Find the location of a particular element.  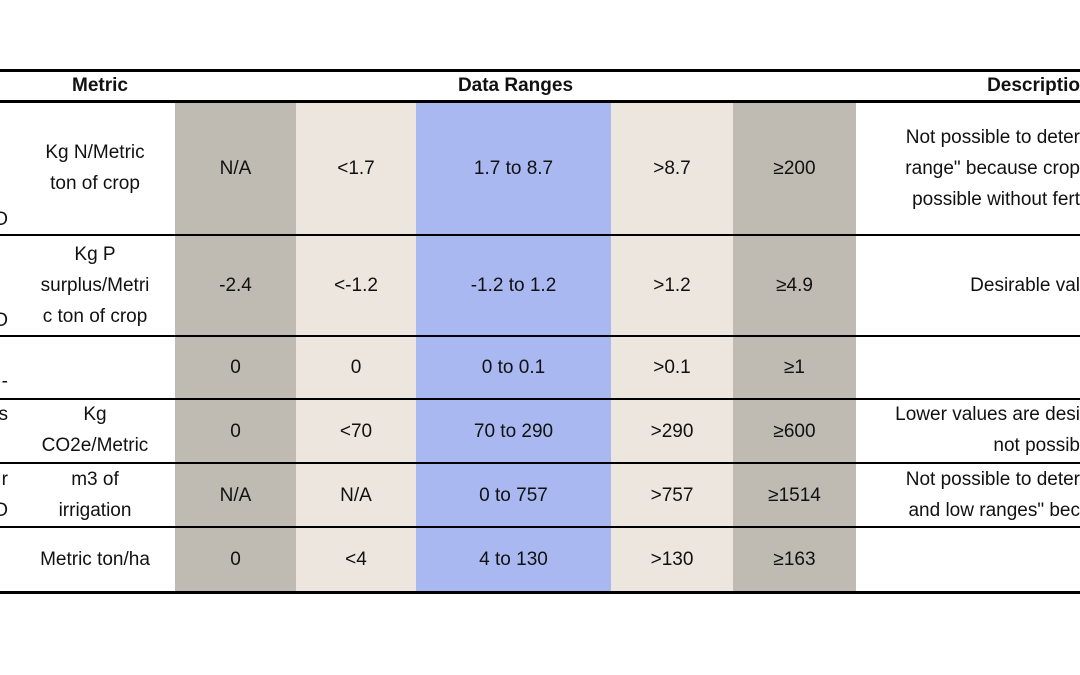

cell-text: m3 of is located at coordinates (95, 479).